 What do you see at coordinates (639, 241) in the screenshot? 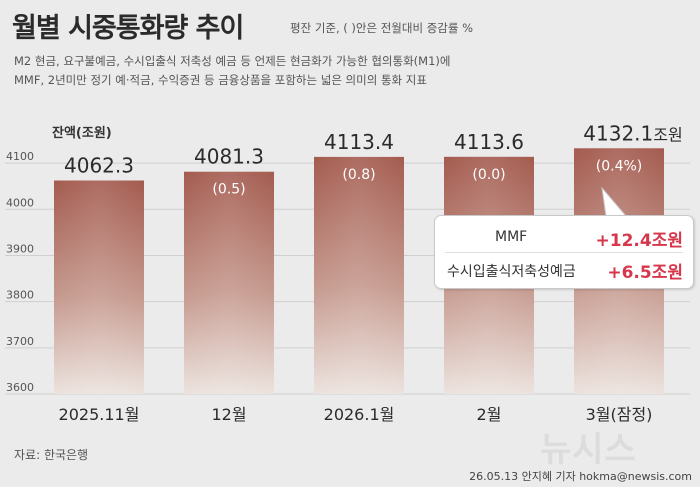
I see `callout-value-mmf: +12.4조원` at bounding box center [639, 241].